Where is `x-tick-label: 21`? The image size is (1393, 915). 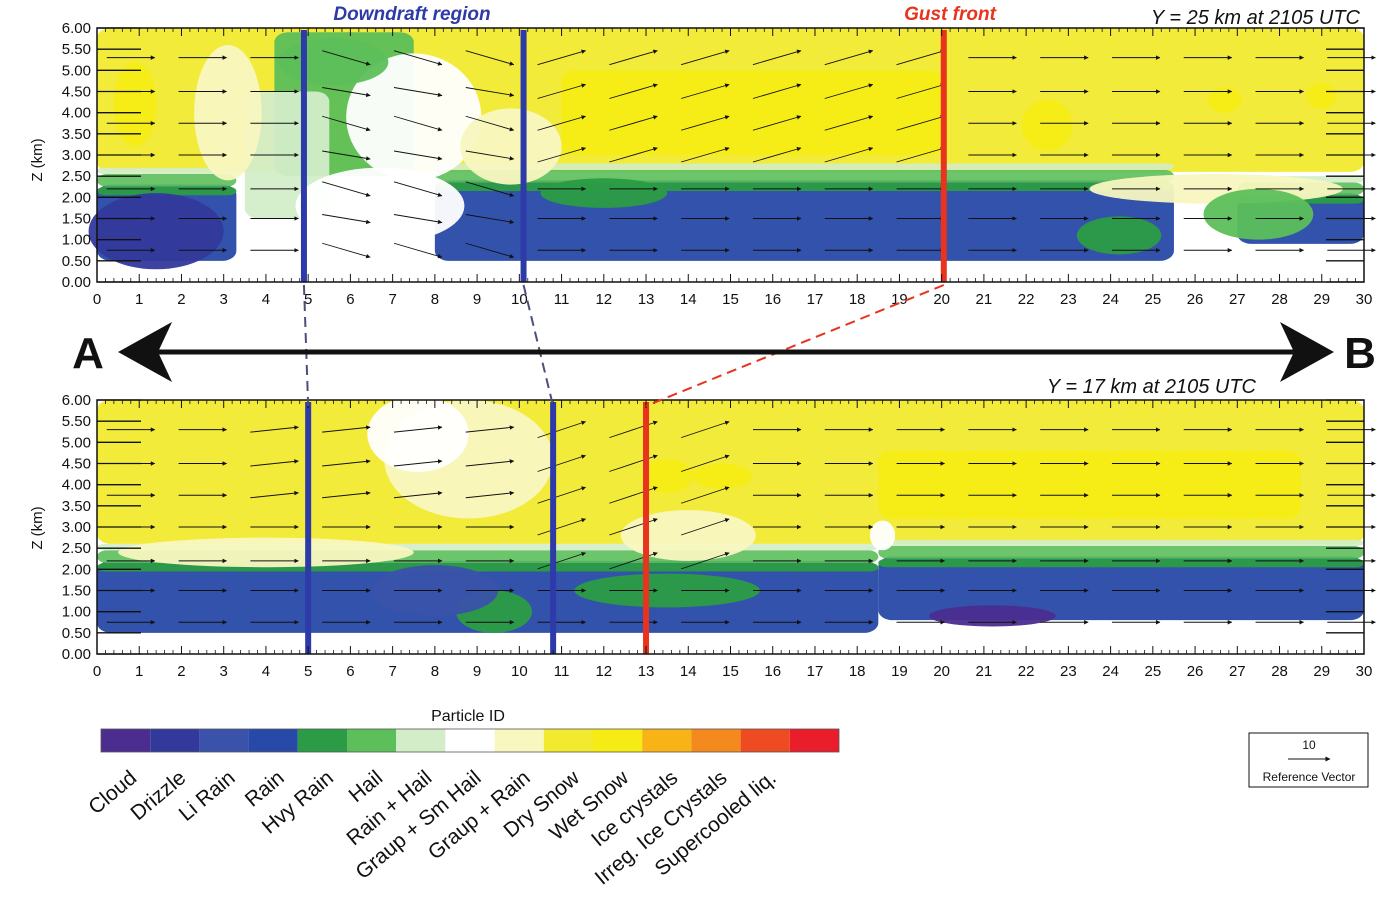
x-tick-label: 21 is located at coordinates (984, 671).